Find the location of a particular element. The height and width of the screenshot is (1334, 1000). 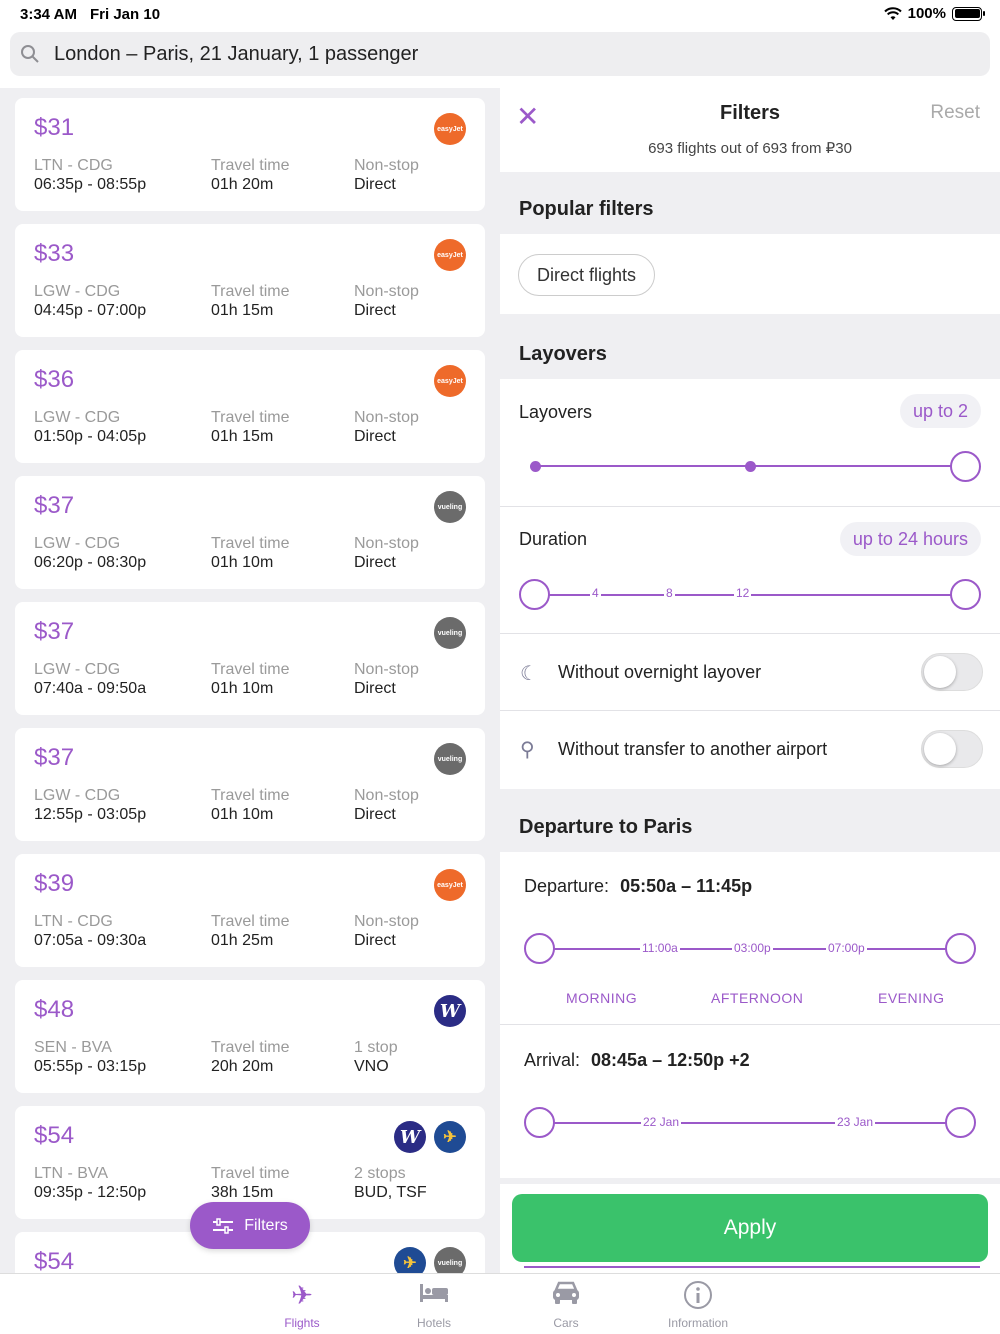

tab-hotels: Hotels is located at coordinates (434, 1302).